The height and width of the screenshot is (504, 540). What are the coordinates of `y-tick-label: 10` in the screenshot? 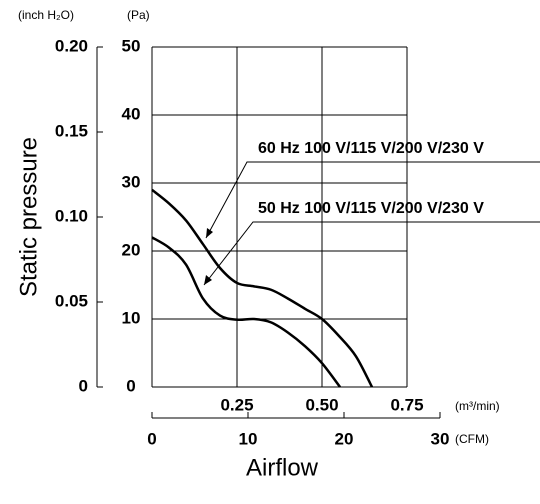 It's located at (131, 317).